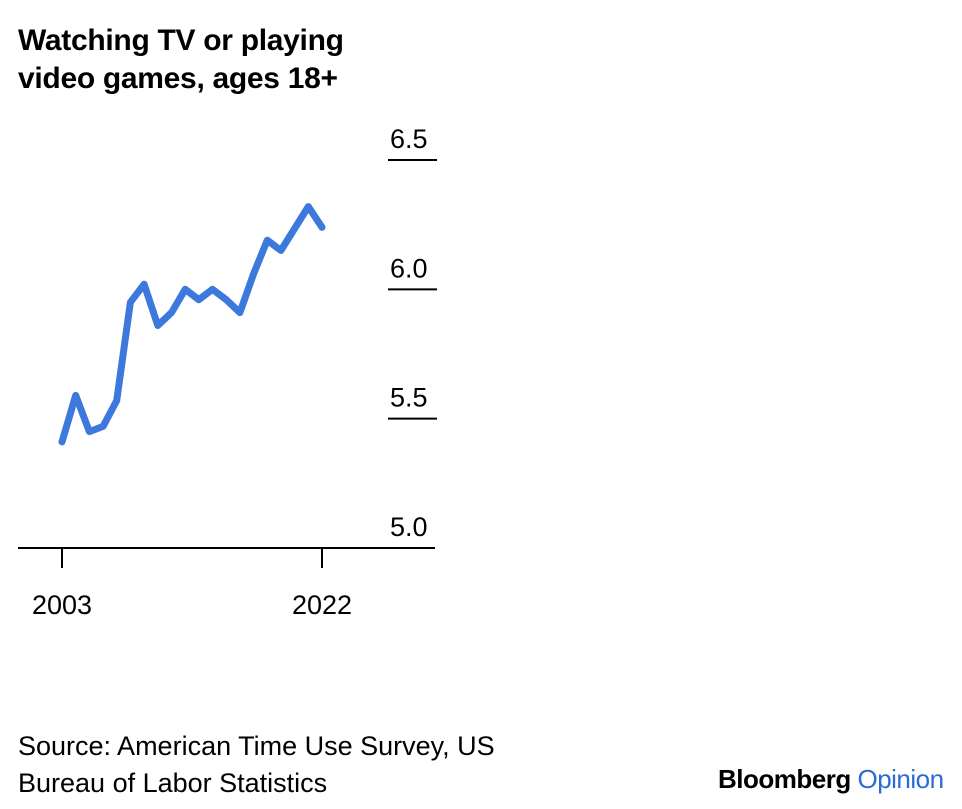 Image resolution: width=962 pixels, height=809 pixels. Describe the element at coordinates (181, 40) in the screenshot. I see `chart-title-line-1: Watching TV or playing` at that location.